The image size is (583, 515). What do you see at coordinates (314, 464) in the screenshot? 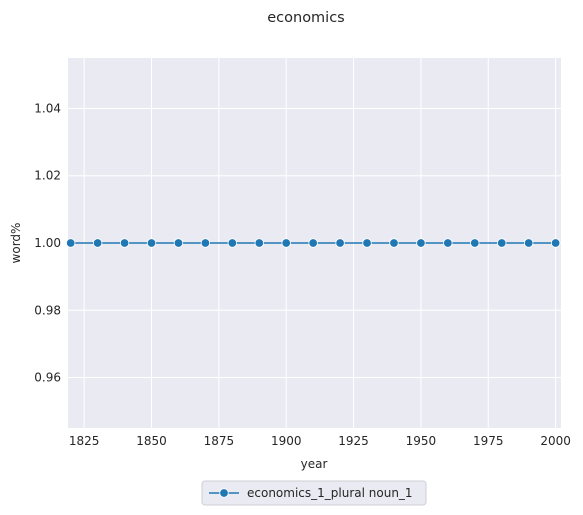
I see `x-axis-label: year` at bounding box center [314, 464].